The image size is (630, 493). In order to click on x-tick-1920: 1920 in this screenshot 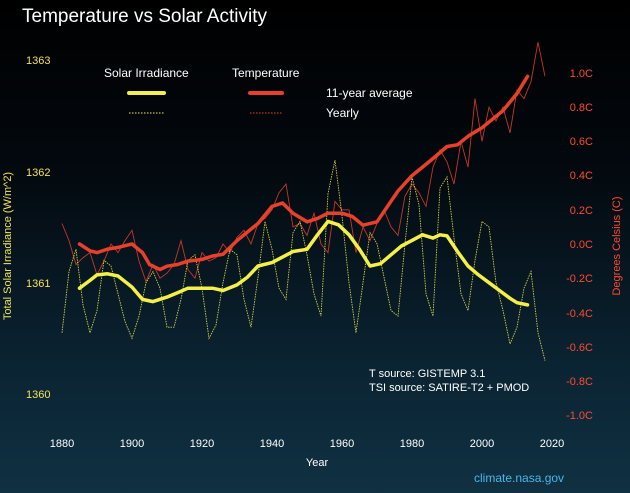, I will do `click(202, 444)`.